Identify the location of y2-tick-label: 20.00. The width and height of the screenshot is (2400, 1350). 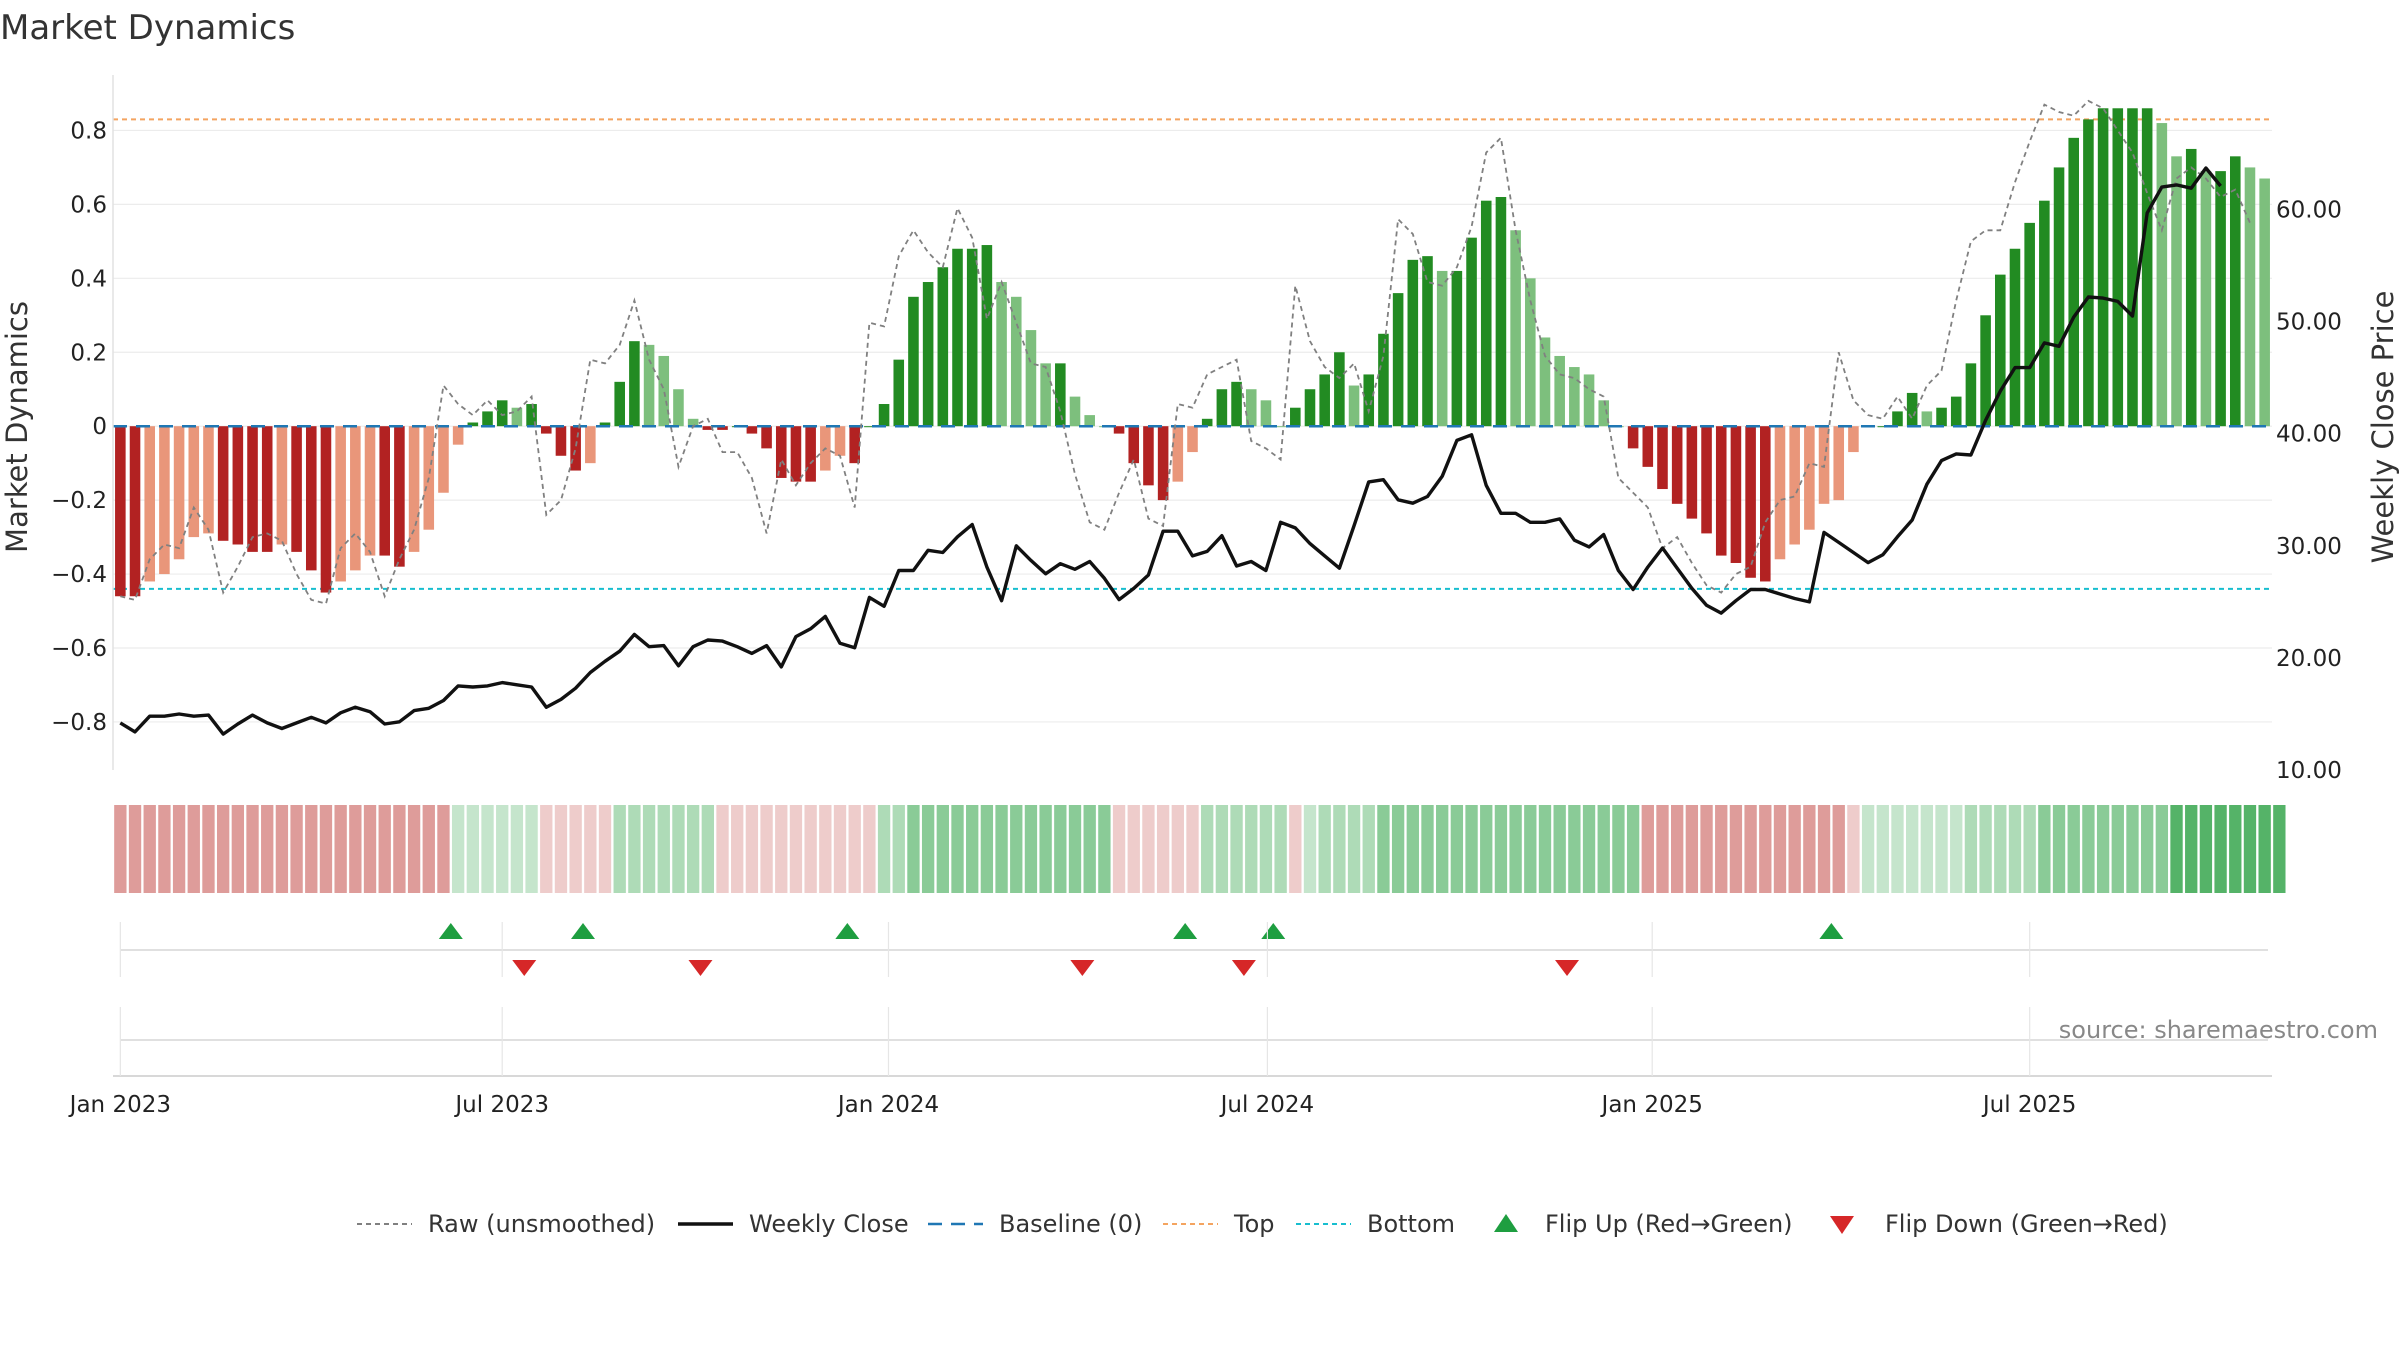
(2309, 659).